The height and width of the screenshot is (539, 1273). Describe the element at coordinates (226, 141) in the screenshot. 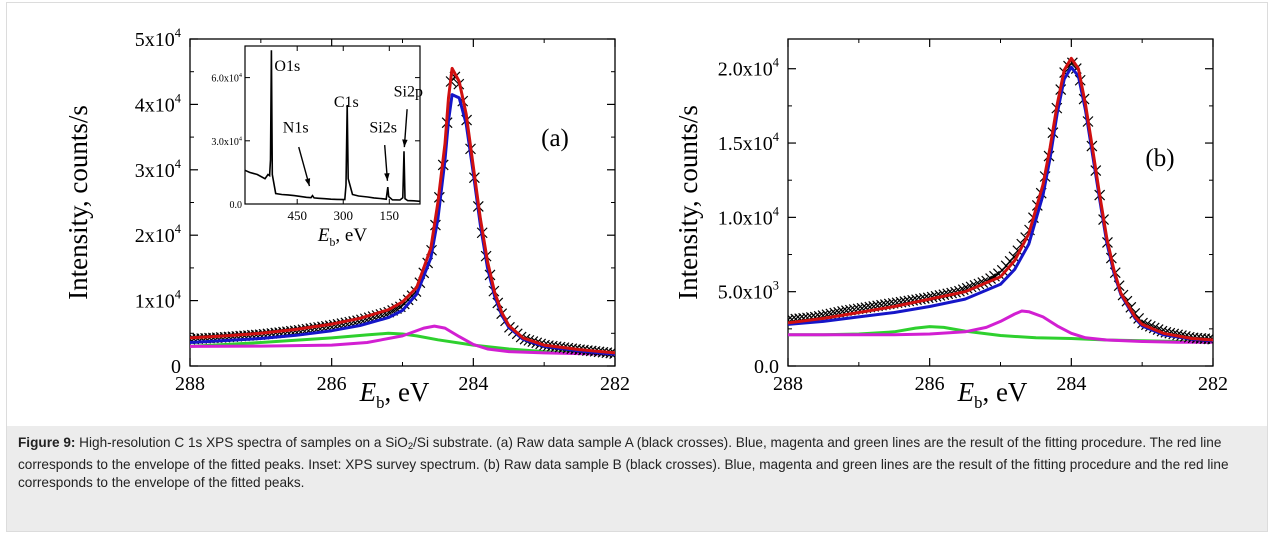

I see `inset-y-tick-label: 3.0x10⁴` at that location.